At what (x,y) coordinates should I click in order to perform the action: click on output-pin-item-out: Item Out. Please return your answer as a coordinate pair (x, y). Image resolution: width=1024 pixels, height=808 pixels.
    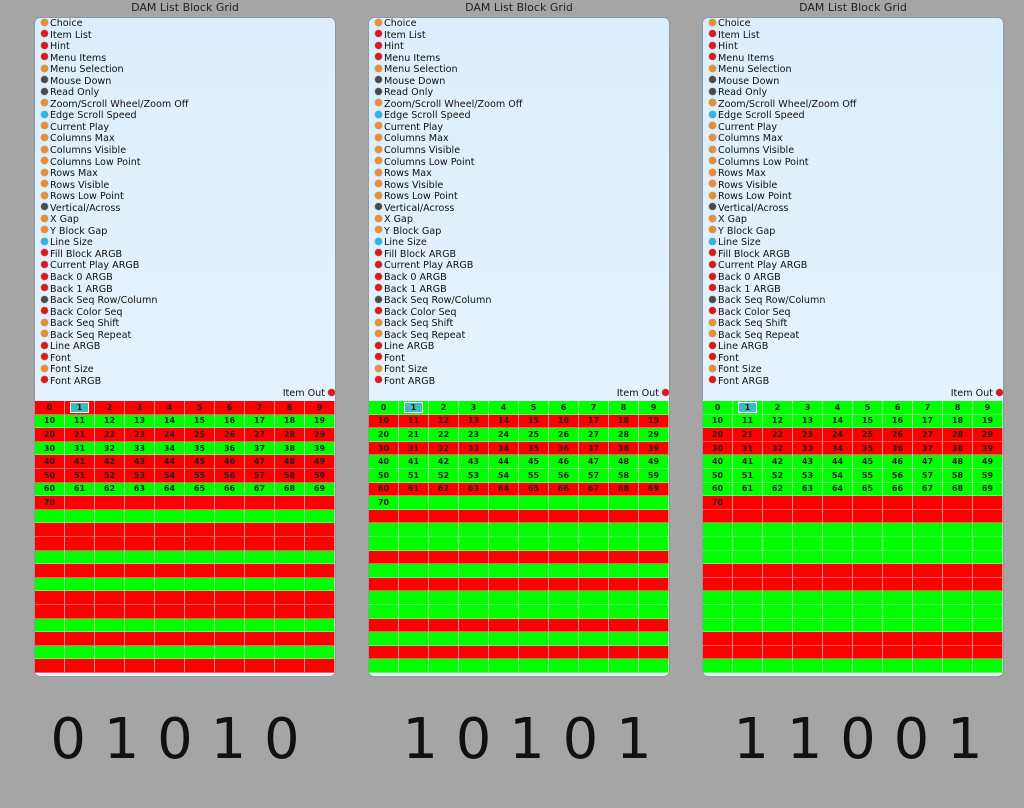
    Looking at the image, I should click on (977, 393).